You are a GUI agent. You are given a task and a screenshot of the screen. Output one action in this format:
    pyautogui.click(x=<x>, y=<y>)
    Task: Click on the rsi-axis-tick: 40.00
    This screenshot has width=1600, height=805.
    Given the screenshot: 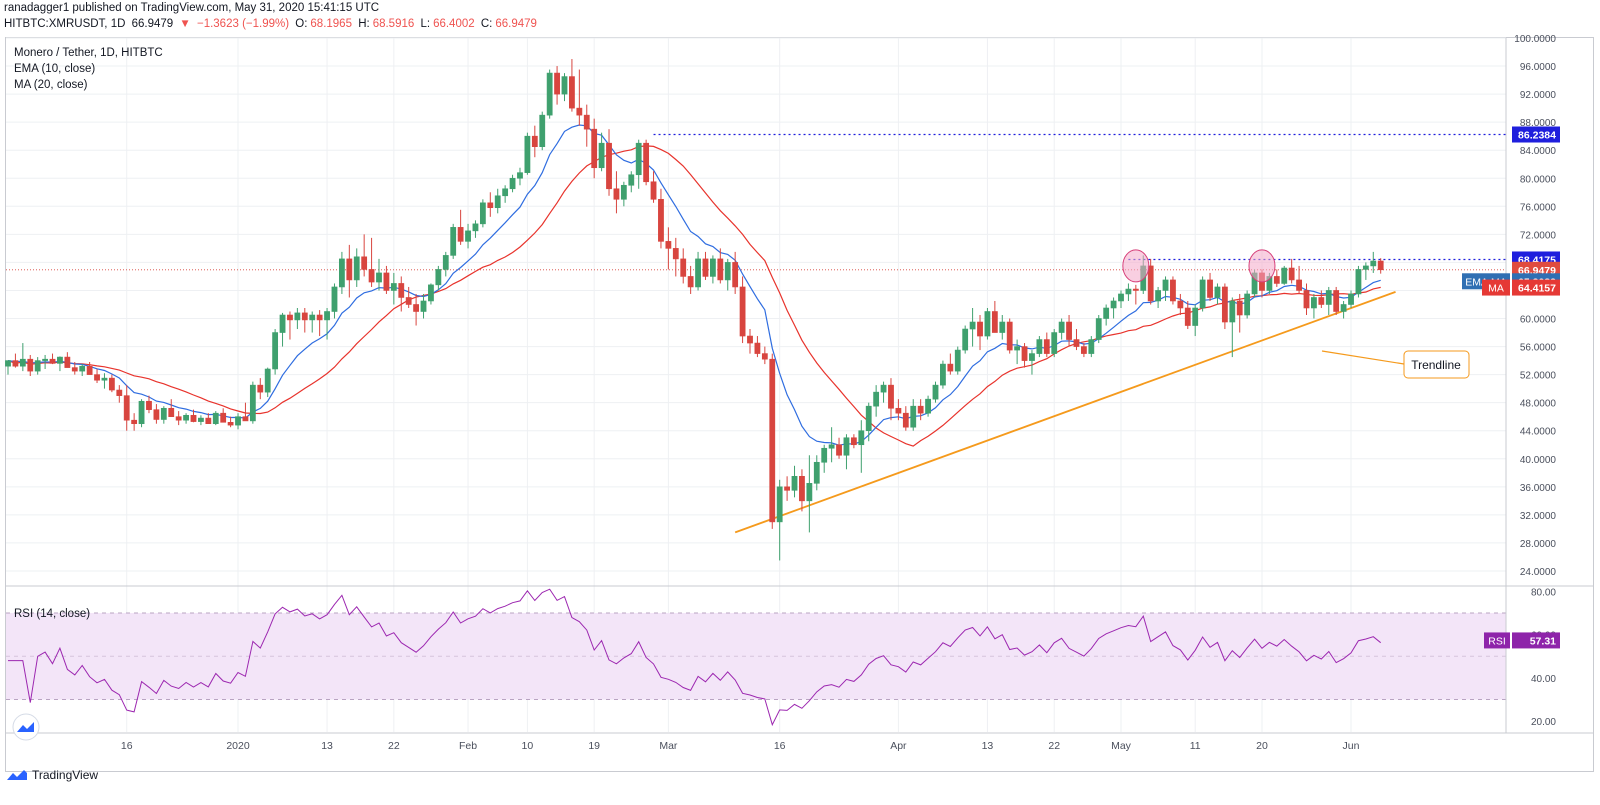 What is the action you would take?
    pyautogui.click(x=1543, y=679)
    